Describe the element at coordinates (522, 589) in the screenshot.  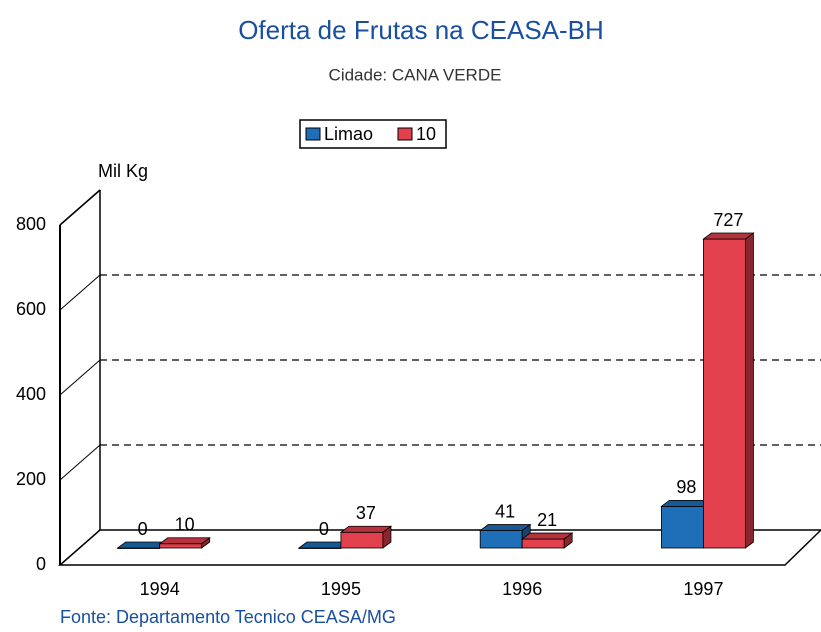
I see `x-tick-label: 1996` at that location.